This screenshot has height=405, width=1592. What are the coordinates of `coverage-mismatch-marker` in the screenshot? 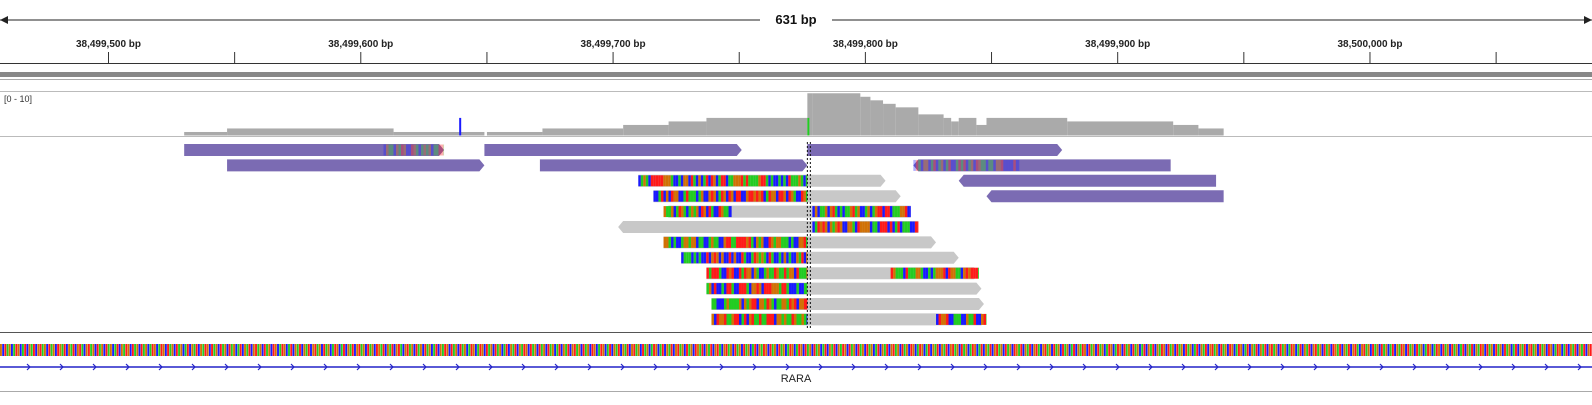 It's located at (808, 126).